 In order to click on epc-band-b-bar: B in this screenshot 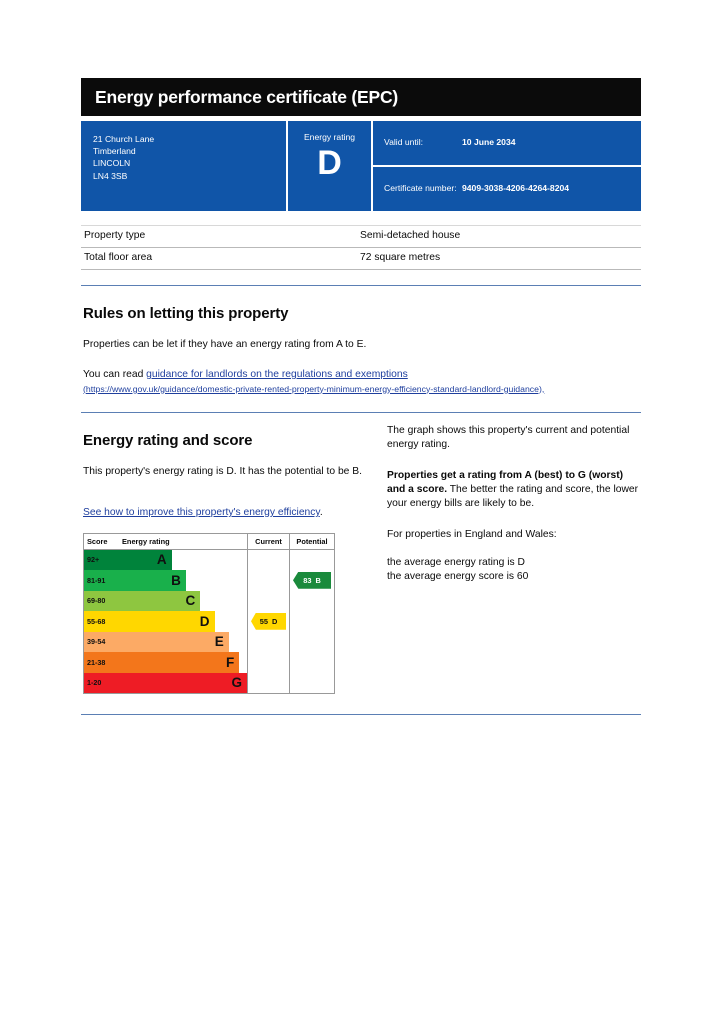, I will do `click(151, 580)`.